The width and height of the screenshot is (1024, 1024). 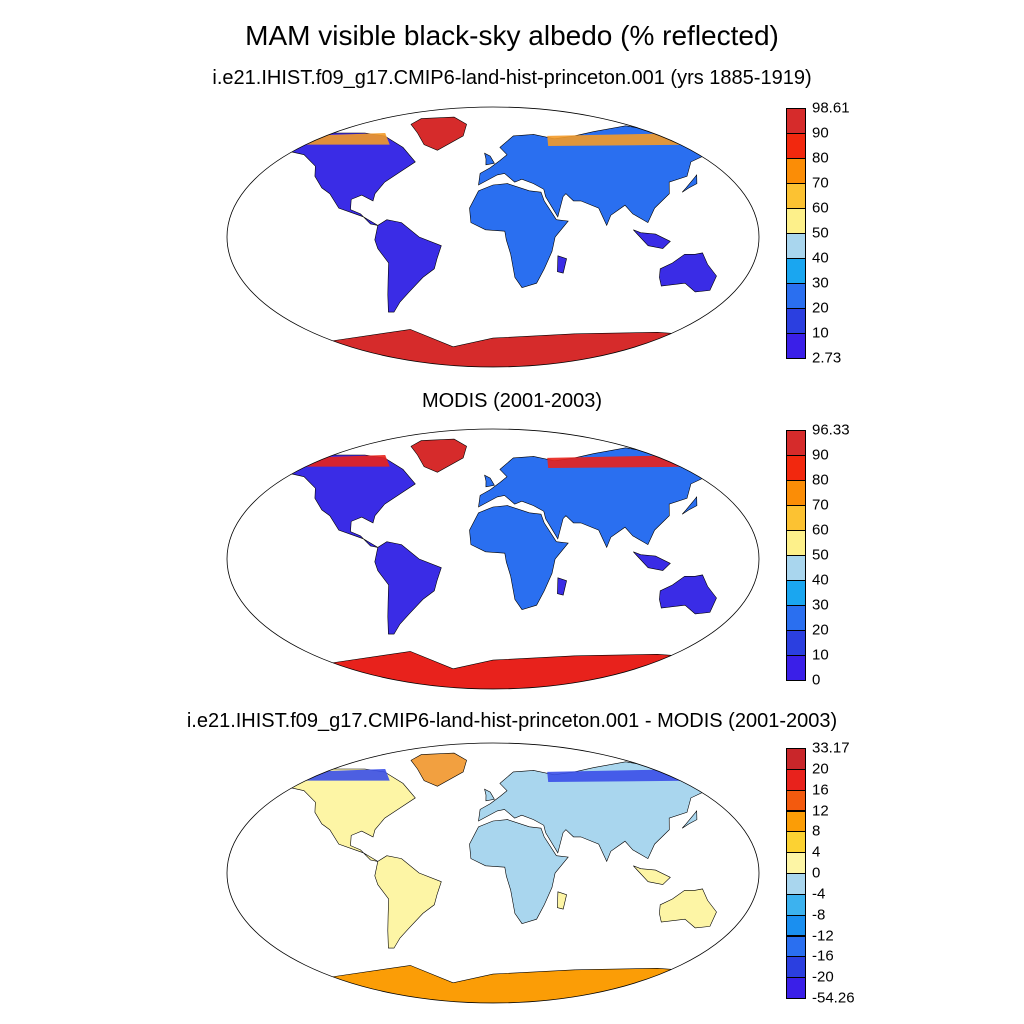 I want to click on colorbar-tick-label: -20, so click(x=823, y=977).